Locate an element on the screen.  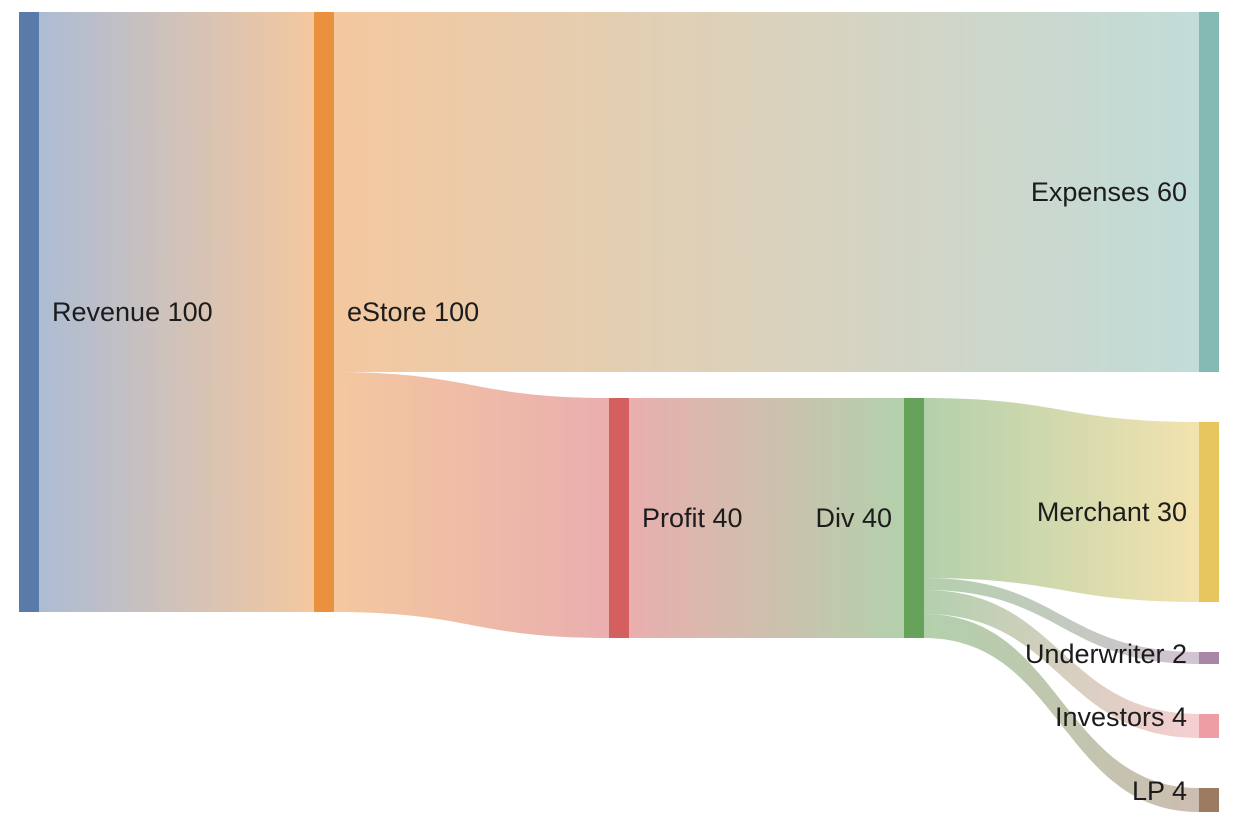
node-investors is located at coordinates (1209, 726).